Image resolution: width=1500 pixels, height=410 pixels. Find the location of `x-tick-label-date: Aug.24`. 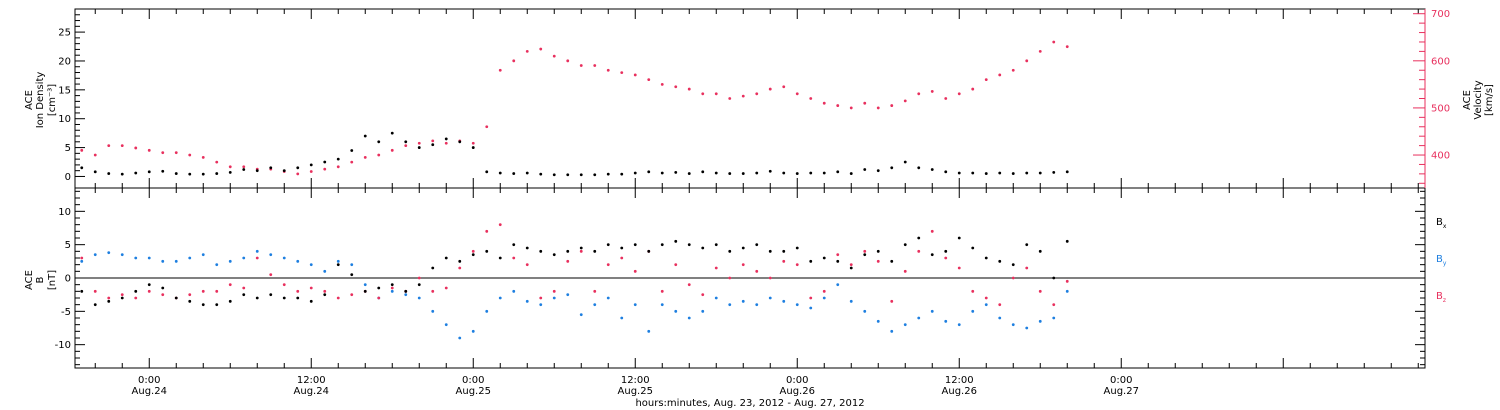

x-tick-label-date: Aug.24 is located at coordinates (311, 391).